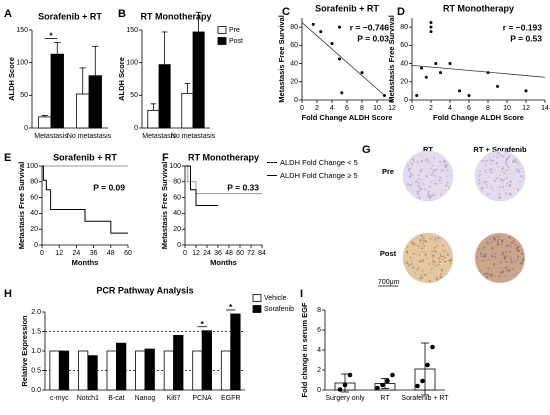 Image resolution: width=550 pixels, height=415 pixels. What do you see at coordinates (111, 253) in the screenshot?
I see `x-tick-label: 48` at bounding box center [111, 253].